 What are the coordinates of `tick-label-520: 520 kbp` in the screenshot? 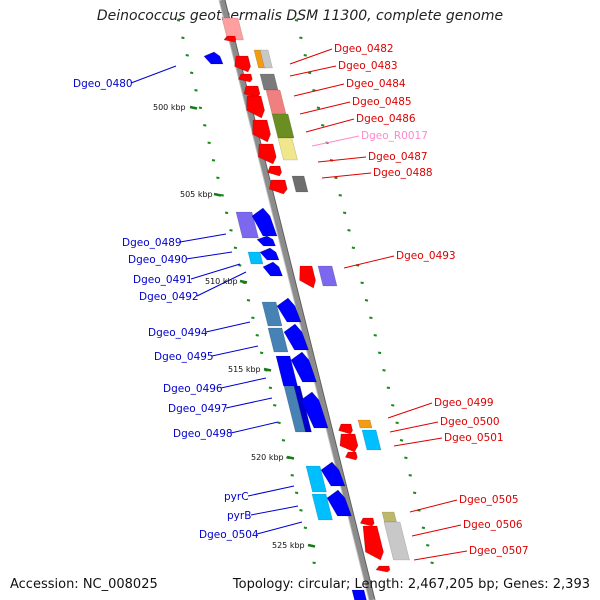 It's located at (267, 457).